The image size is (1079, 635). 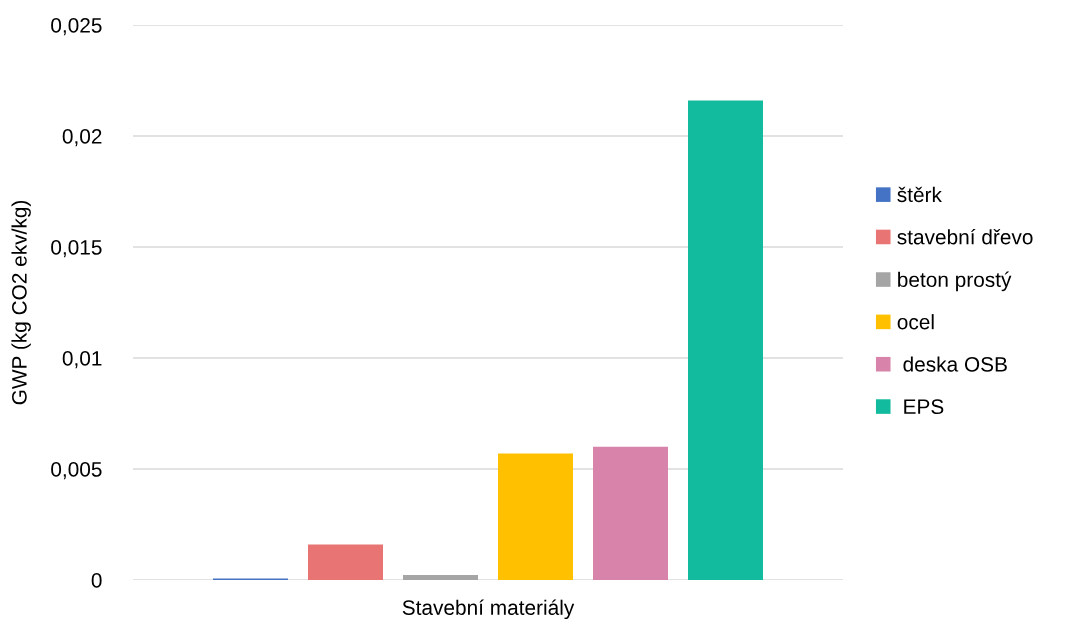 What do you see at coordinates (955, 364) in the screenshot?
I see `legend-label: deska OSB` at bounding box center [955, 364].